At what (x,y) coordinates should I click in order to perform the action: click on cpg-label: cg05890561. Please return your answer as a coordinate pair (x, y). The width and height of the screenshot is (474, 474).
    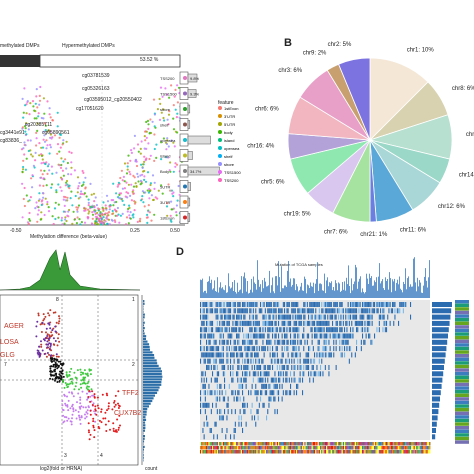
    Looking at the image, I should click on (56, 133).